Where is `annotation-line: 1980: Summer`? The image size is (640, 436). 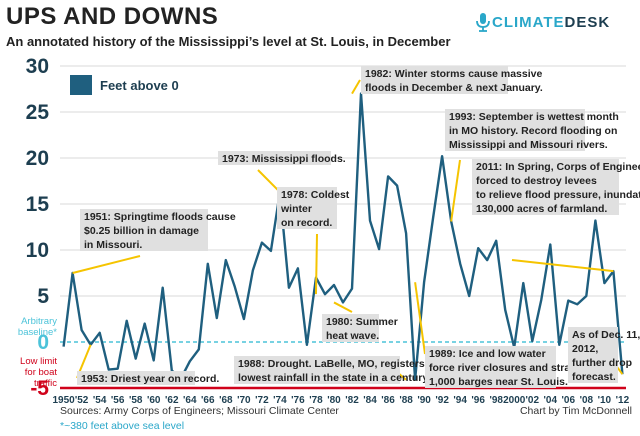 annotation-line: 1980: Summer is located at coordinates (362, 322).